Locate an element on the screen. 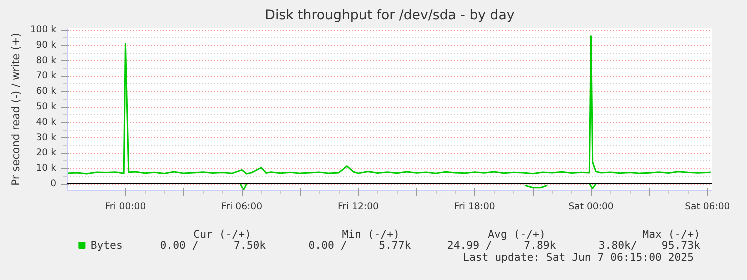  text: 3.80k/ is located at coordinates (618, 245).